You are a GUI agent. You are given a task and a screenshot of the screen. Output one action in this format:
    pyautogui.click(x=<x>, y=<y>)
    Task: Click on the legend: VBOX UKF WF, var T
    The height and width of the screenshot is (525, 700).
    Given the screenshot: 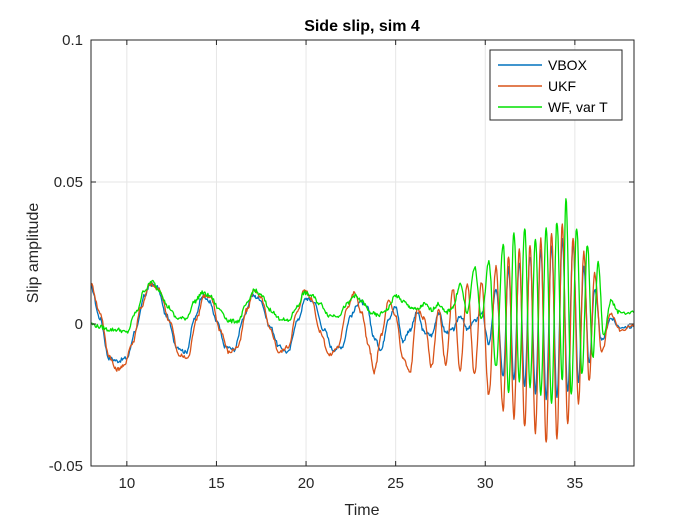 What is the action you would take?
    pyautogui.click(x=556, y=85)
    